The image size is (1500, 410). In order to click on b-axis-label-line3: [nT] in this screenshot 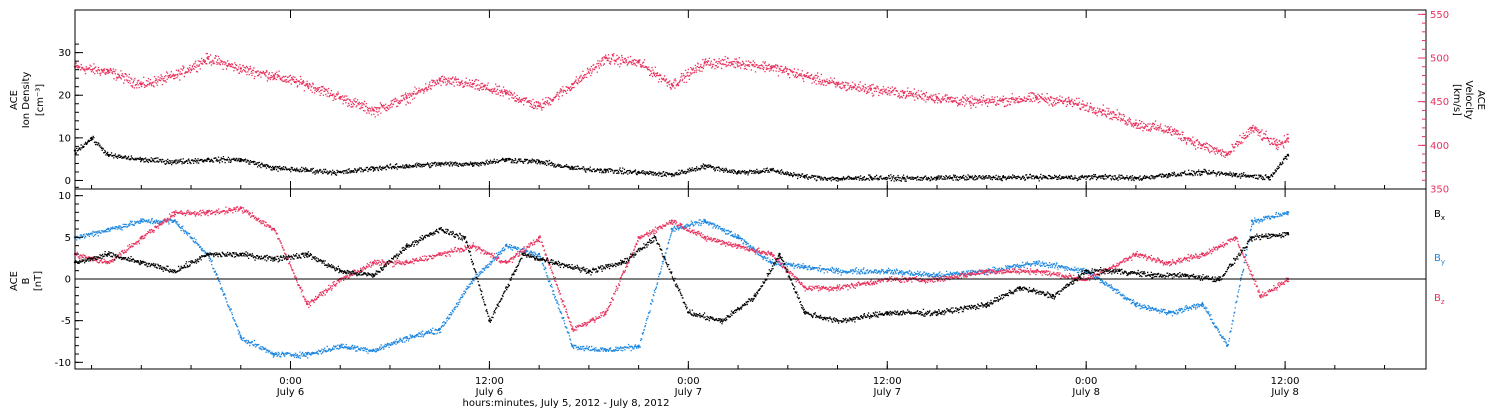, I will do `click(38, 281)`.